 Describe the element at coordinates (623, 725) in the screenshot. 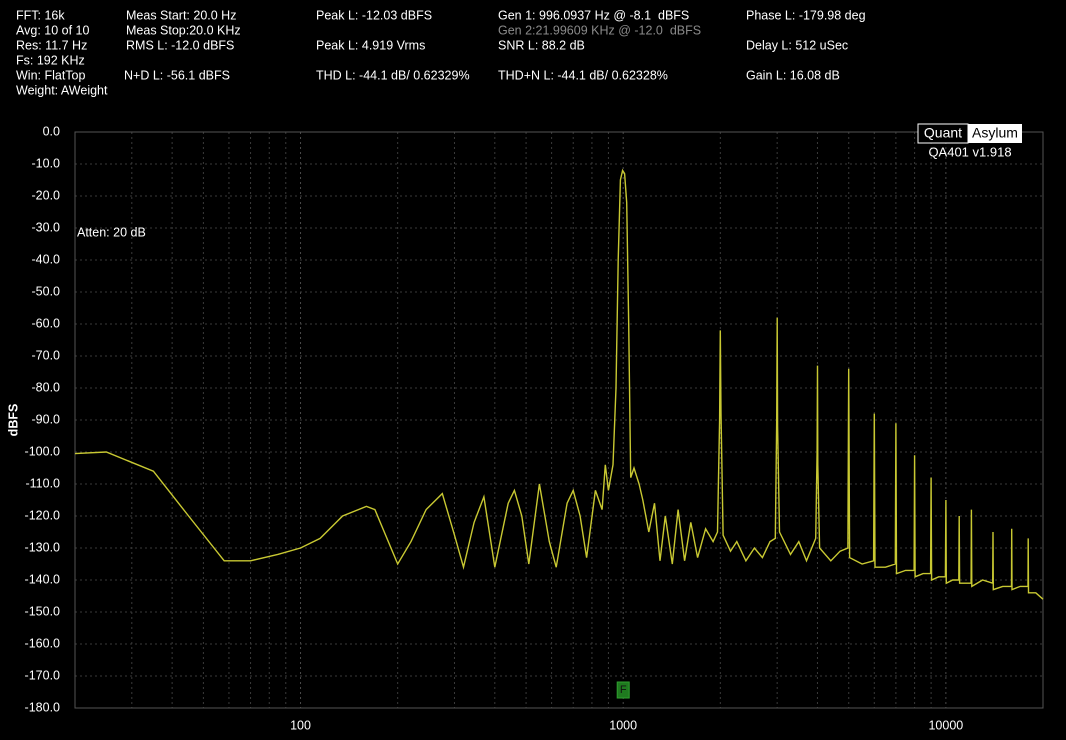

I see `x-tick-label: 1000` at that location.